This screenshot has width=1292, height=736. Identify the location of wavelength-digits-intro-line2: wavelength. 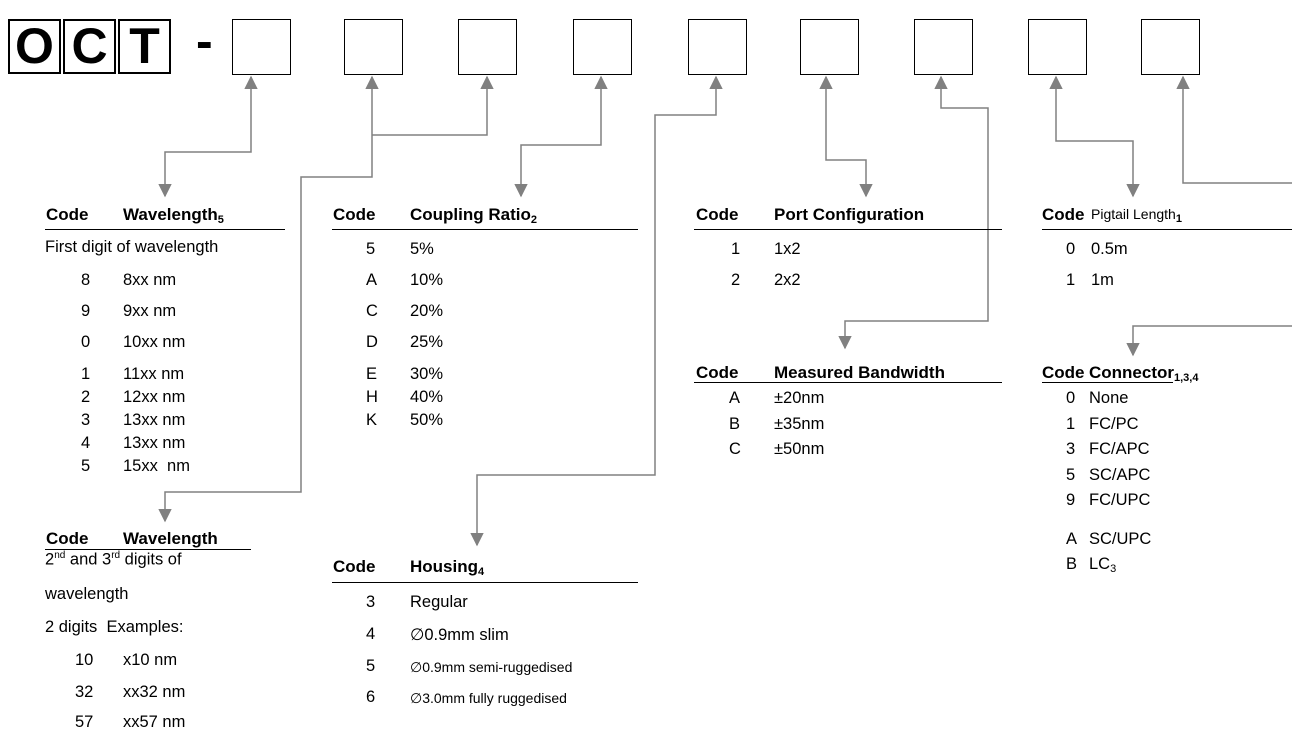
(86, 594).